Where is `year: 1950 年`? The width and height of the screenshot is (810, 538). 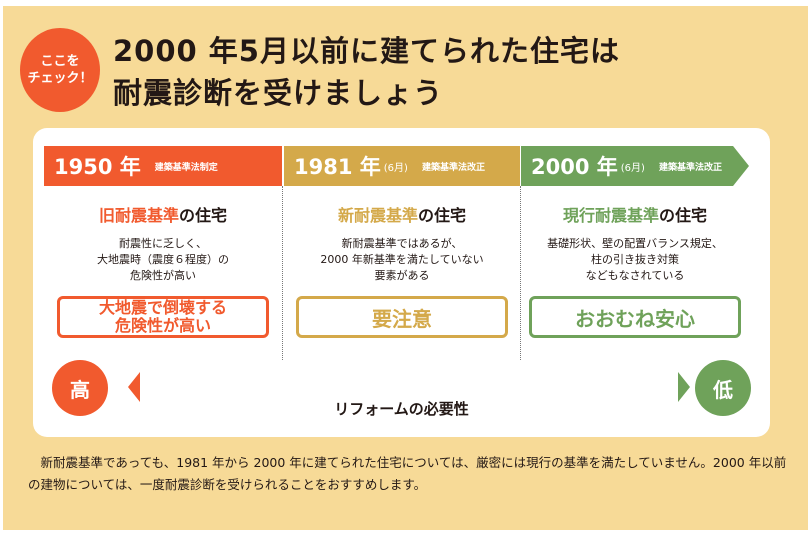
year: 1950 年 is located at coordinates (97, 167).